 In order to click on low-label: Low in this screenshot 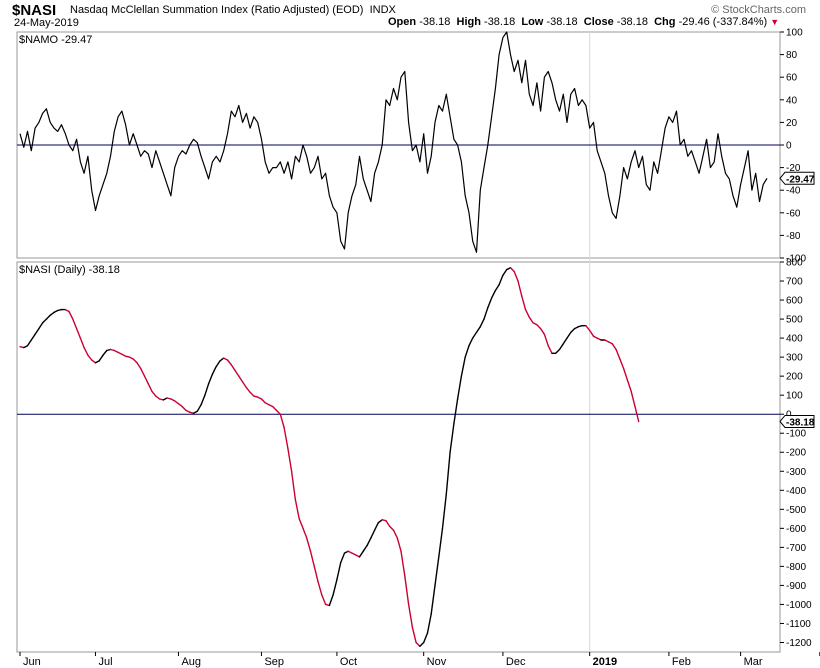, I will do `click(532, 22)`.